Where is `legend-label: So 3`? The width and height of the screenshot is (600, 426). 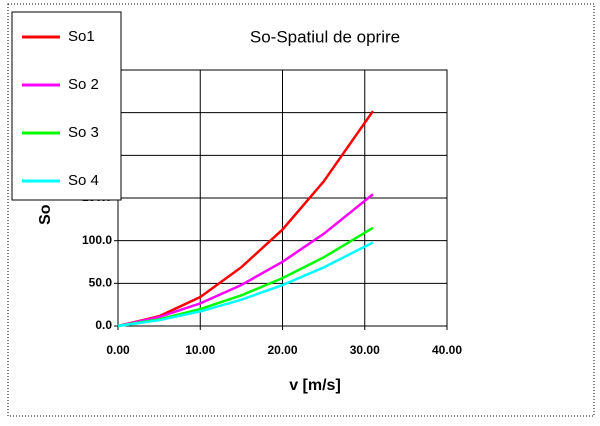
legend-label: So 3 is located at coordinates (83, 132).